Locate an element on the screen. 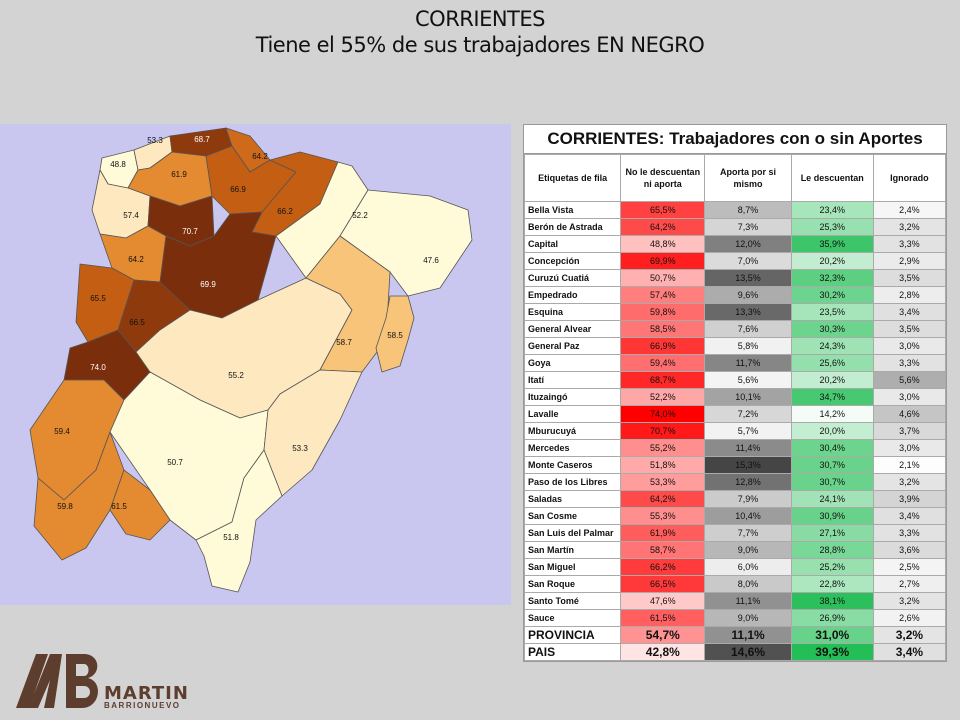  cell-ignorado: 3,7% is located at coordinates (909, 431).